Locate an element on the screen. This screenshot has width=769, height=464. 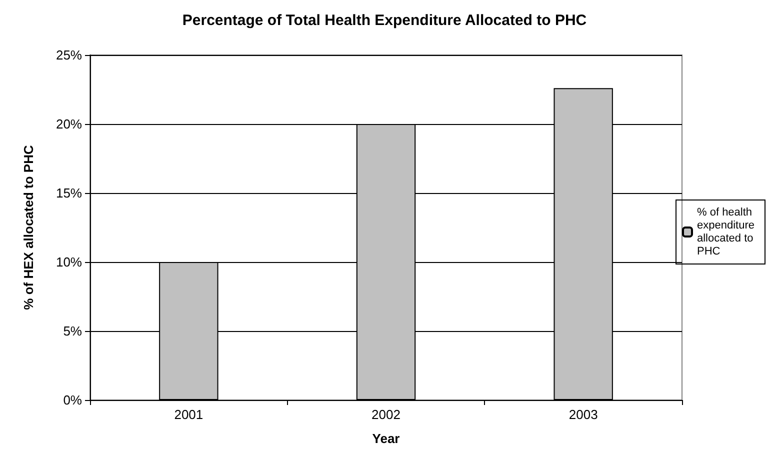
y-tick-label: 10% is located at coordinates (69, 262).